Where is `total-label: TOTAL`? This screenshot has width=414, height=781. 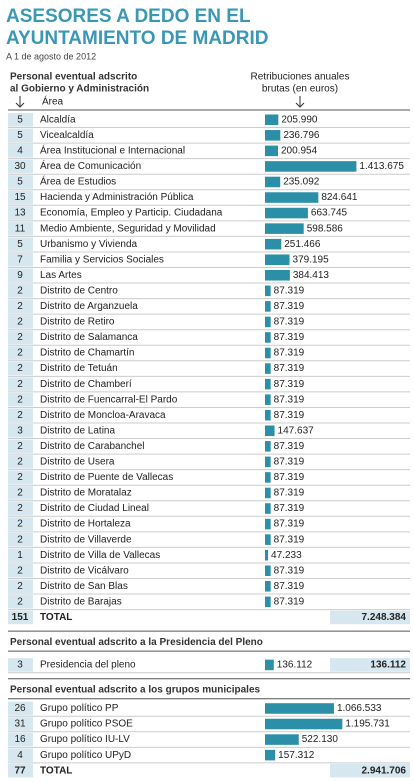
total-label: TOTAL is located at coordinates (56, 617).